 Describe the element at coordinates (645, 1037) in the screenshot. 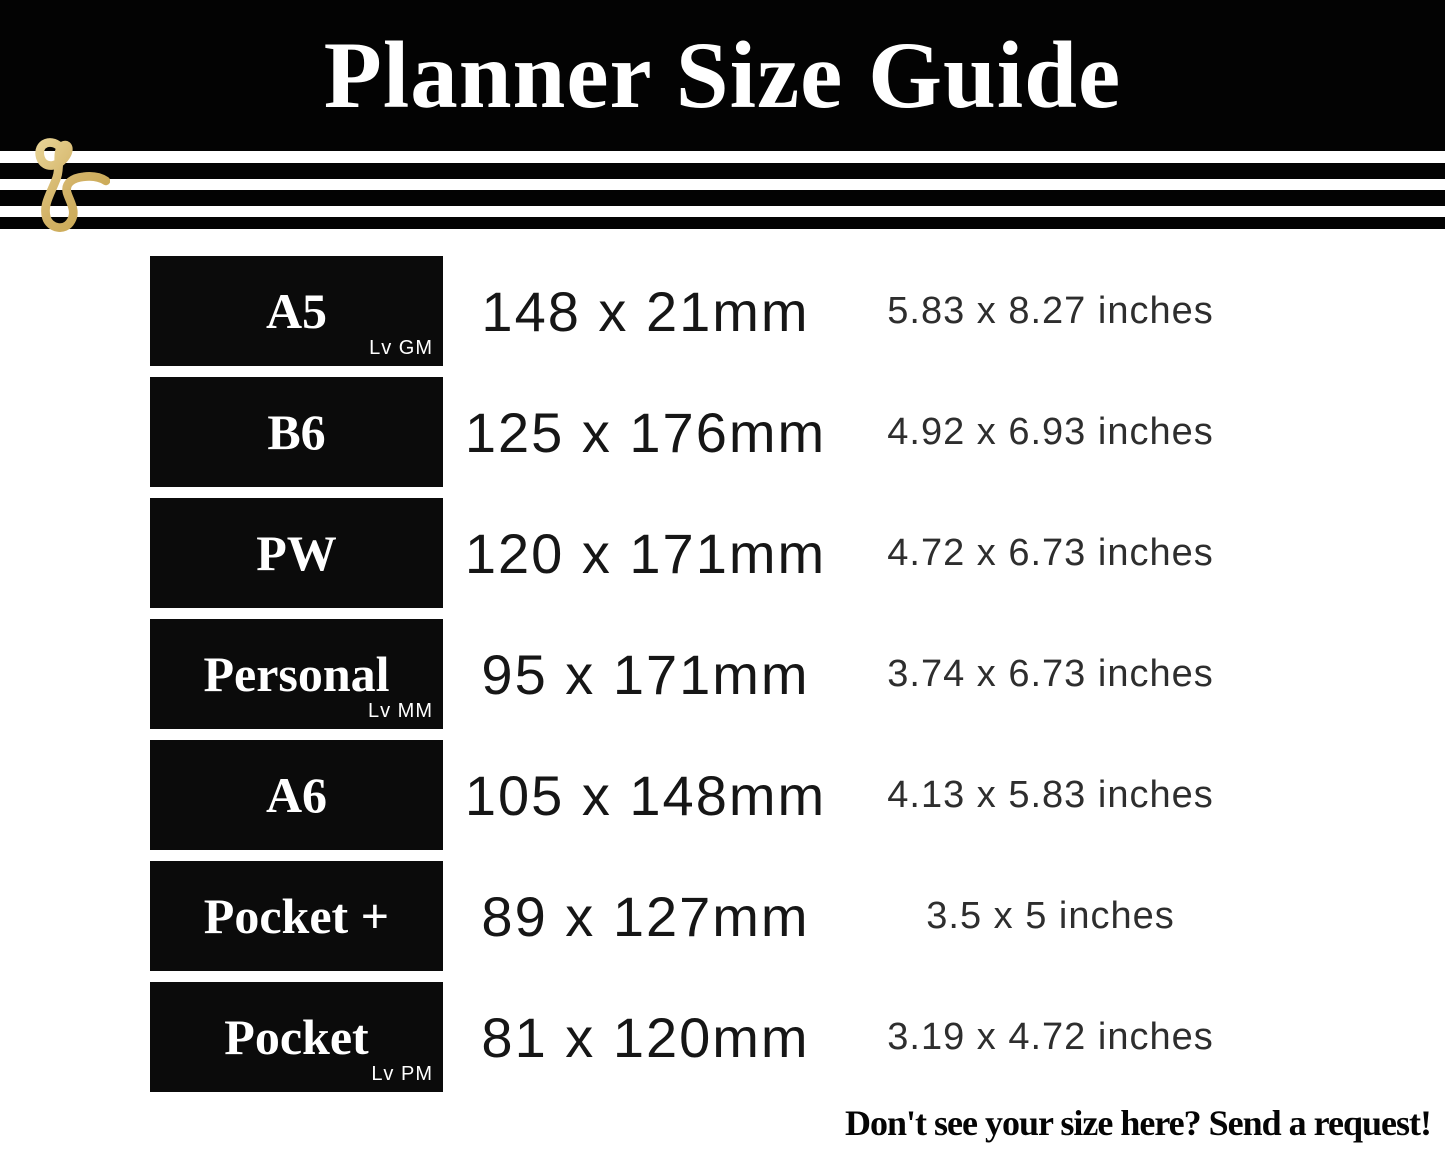

I see `size-mm-value: 81 x 120mm` at that location.